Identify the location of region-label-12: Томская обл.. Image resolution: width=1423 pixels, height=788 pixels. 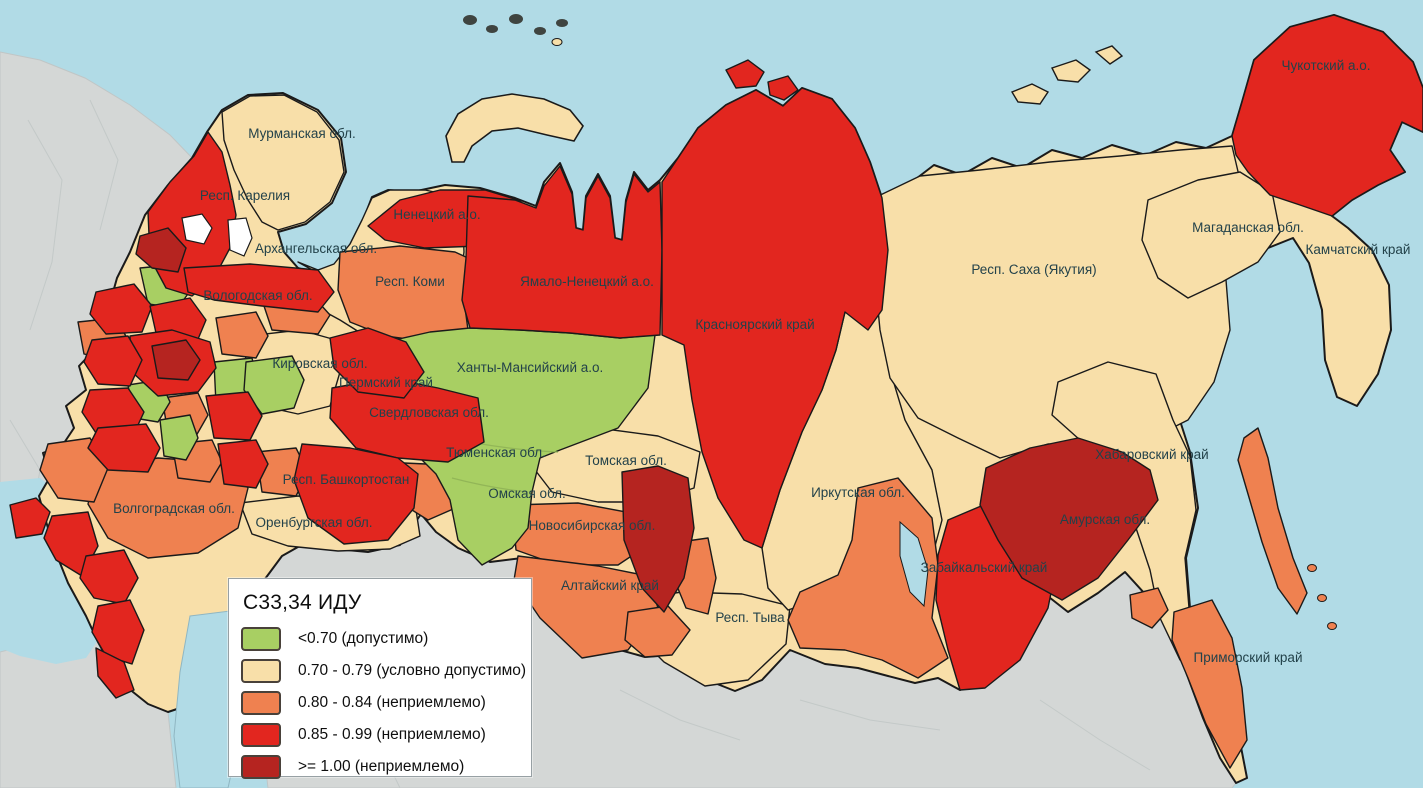
(626, 460).